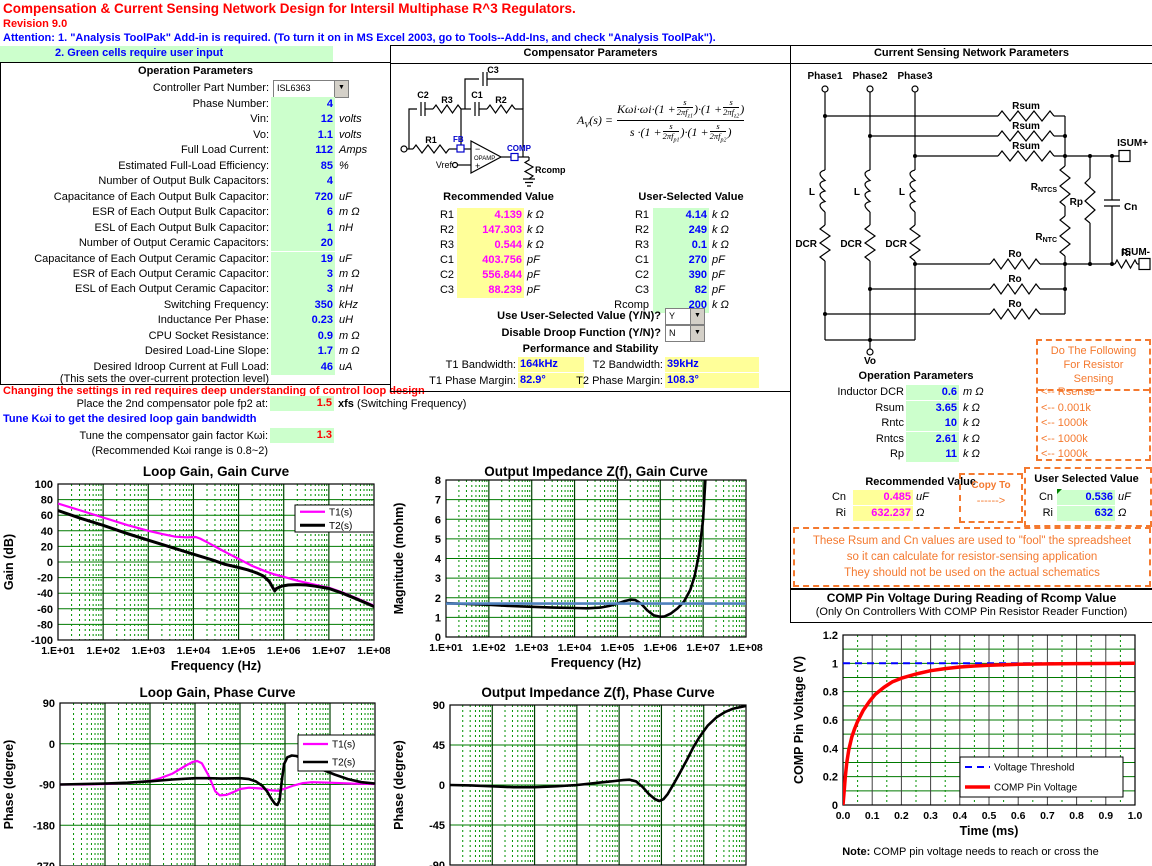 The width and height of the screenshot is (1152, 866). What do you see at coordinates (173, 243) in the screenshot?
I see `param-label: Number of Output Ceramic Capacitors:` at bounding box center [173, 243].